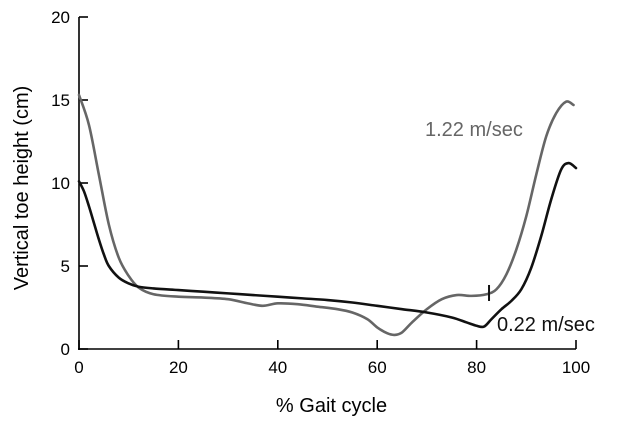  I want to click on y-tick-label: 10, so click(60, 183).